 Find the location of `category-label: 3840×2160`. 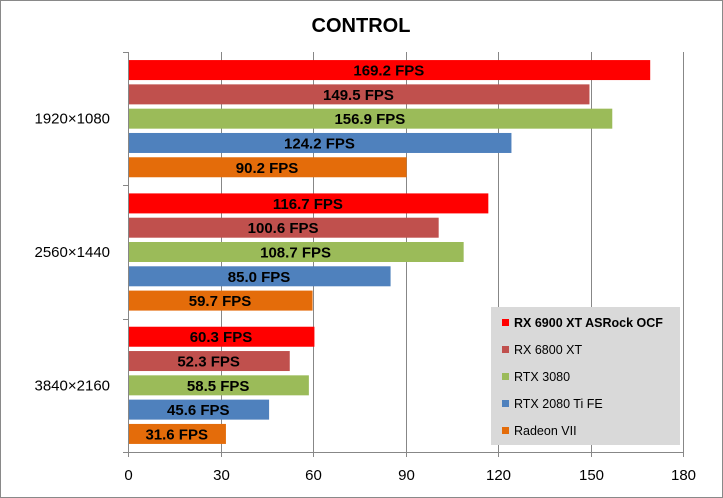

category-label: 3840×2160 is located at coordinates (73, 385).